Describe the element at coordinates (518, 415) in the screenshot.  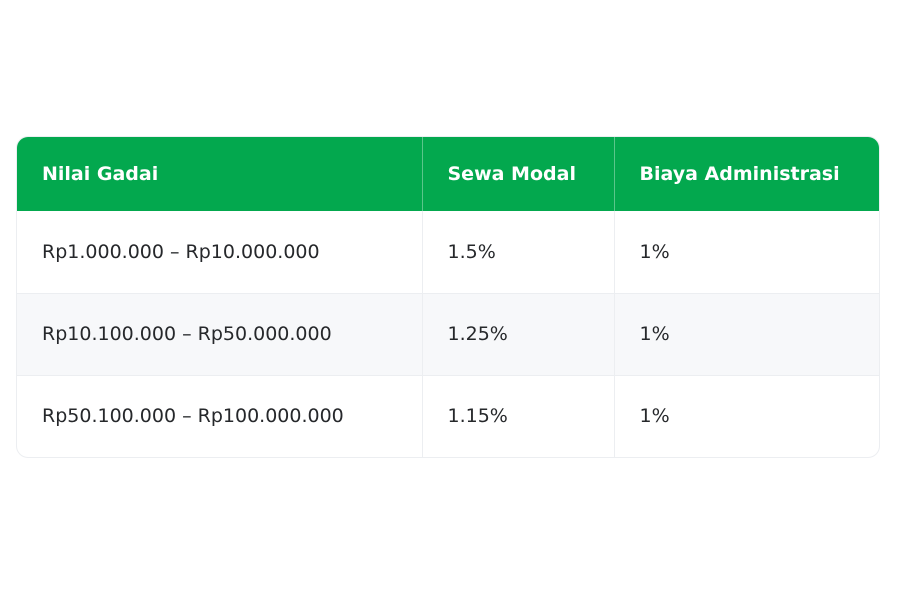
I see `cell-sewa-modal: 1.15%` at that location.